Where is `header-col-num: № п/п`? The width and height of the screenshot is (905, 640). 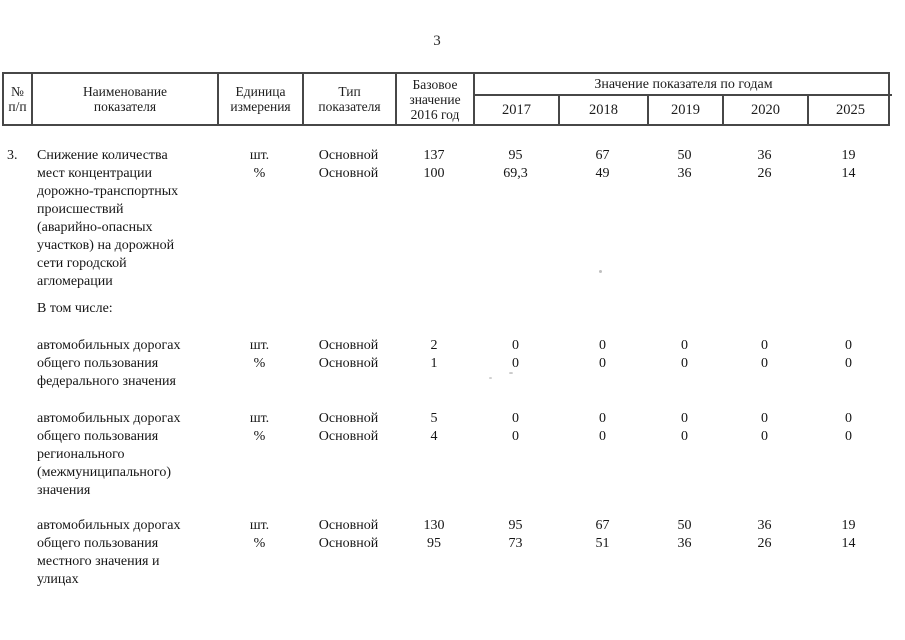 header-col-num: № п/п is located at coordinates (18, 99).